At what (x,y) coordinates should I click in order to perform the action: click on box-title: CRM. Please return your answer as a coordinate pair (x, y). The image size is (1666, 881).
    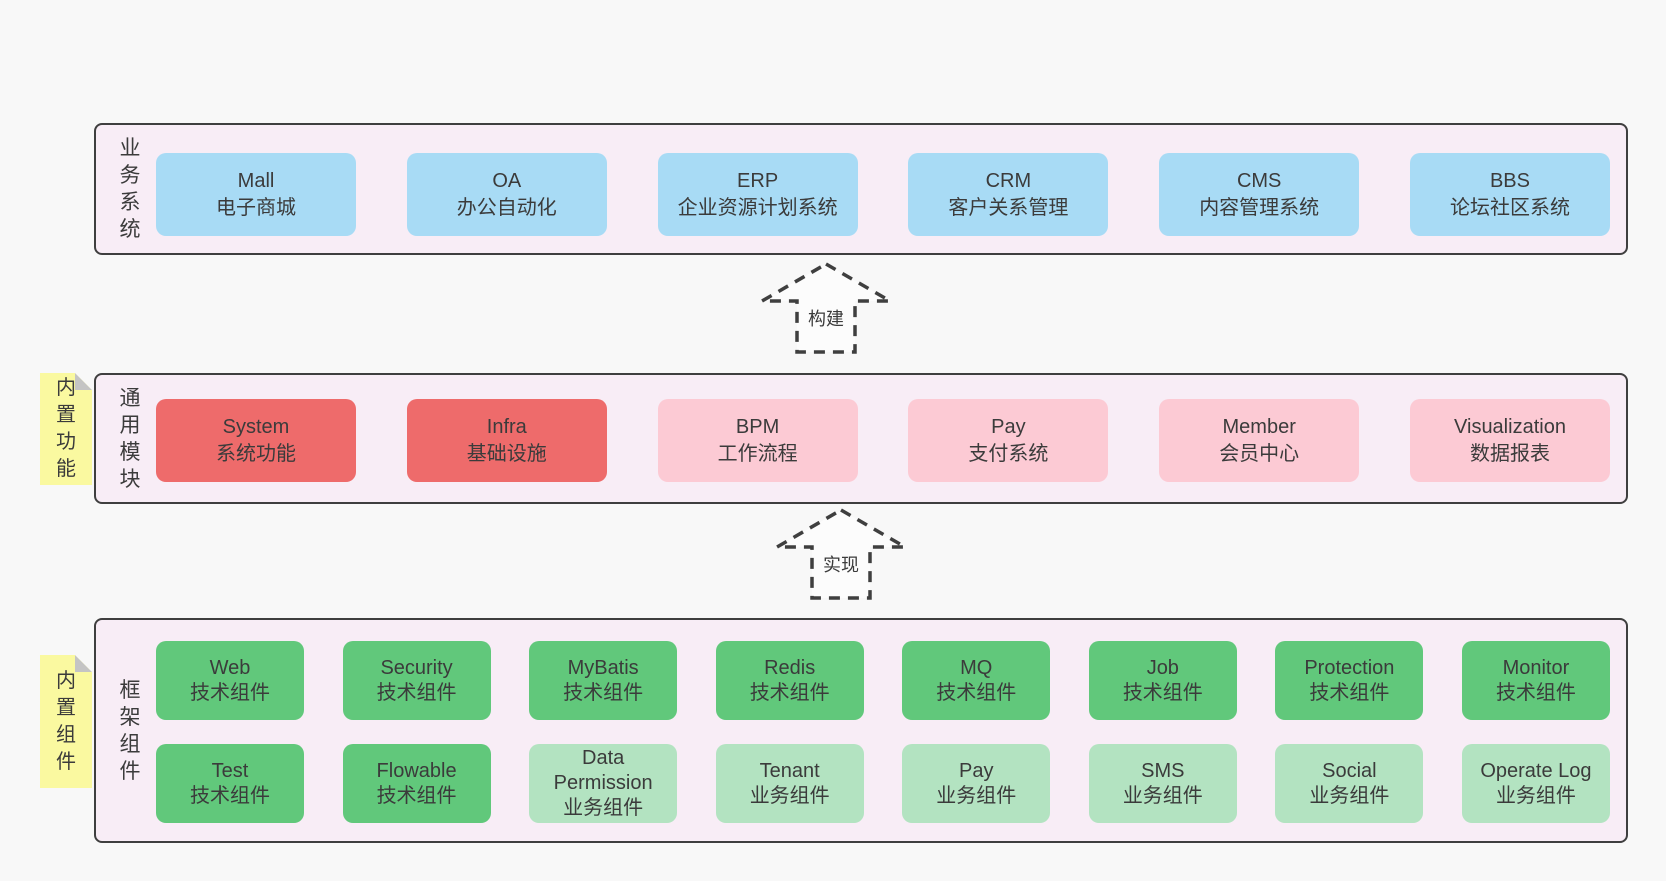
    Looking at the image, I should click on (1008, 181).